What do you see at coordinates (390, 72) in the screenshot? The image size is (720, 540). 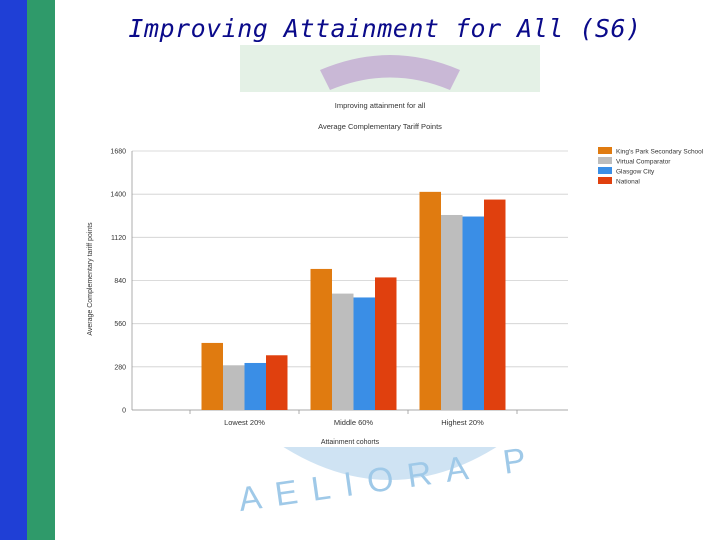 I see `crest-ornament` at bounding box center [390, 72].